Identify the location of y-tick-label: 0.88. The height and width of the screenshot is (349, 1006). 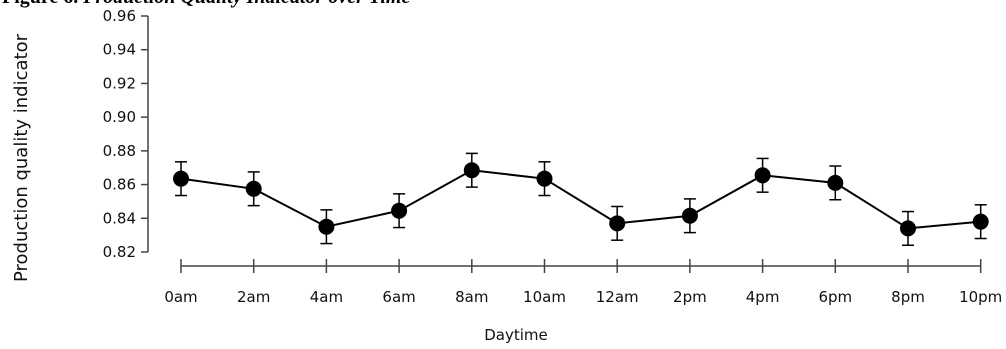
(119, 151).